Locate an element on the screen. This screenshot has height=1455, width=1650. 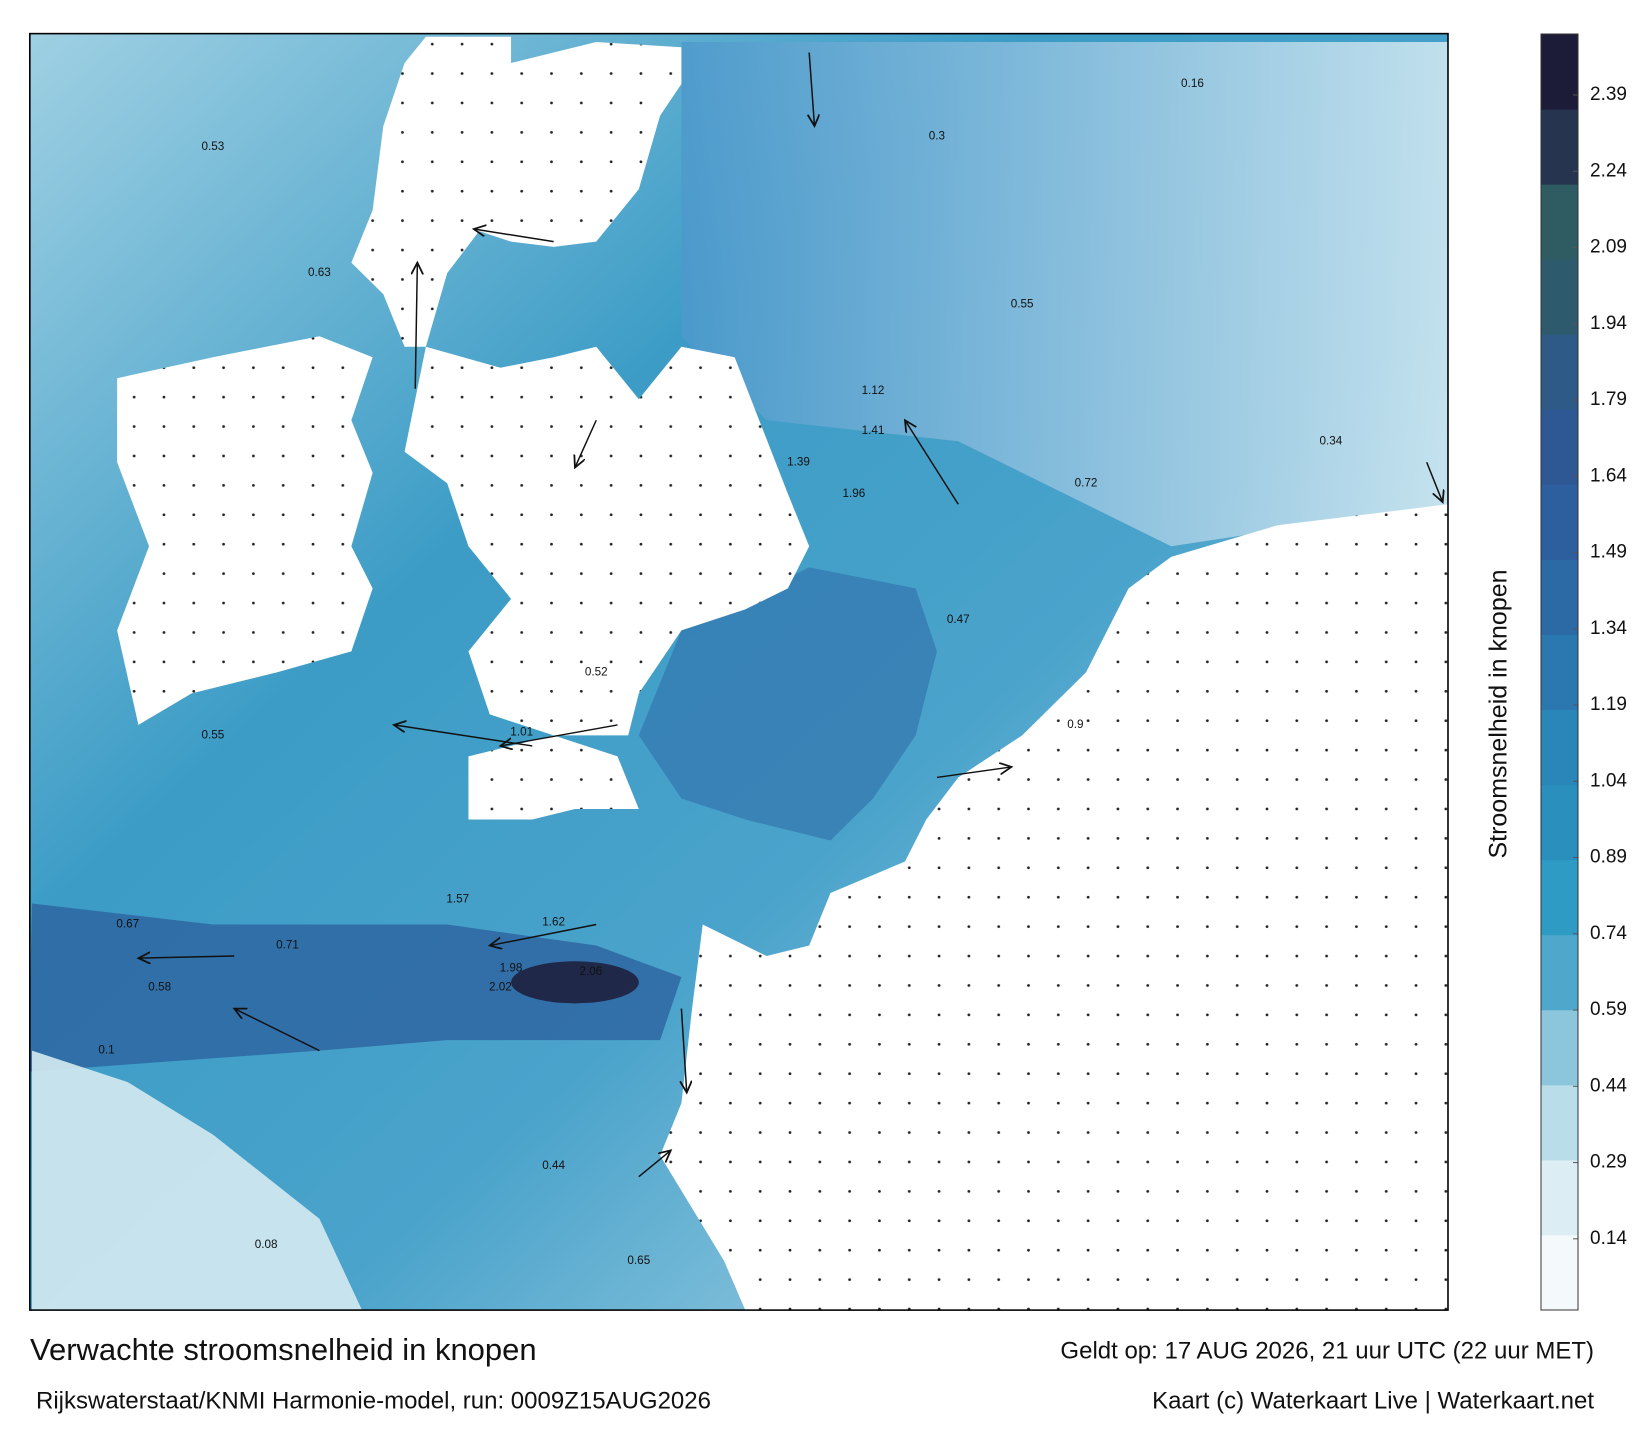
colorbar-tick-label: 0.74 is located at coordinates (1608, 933).